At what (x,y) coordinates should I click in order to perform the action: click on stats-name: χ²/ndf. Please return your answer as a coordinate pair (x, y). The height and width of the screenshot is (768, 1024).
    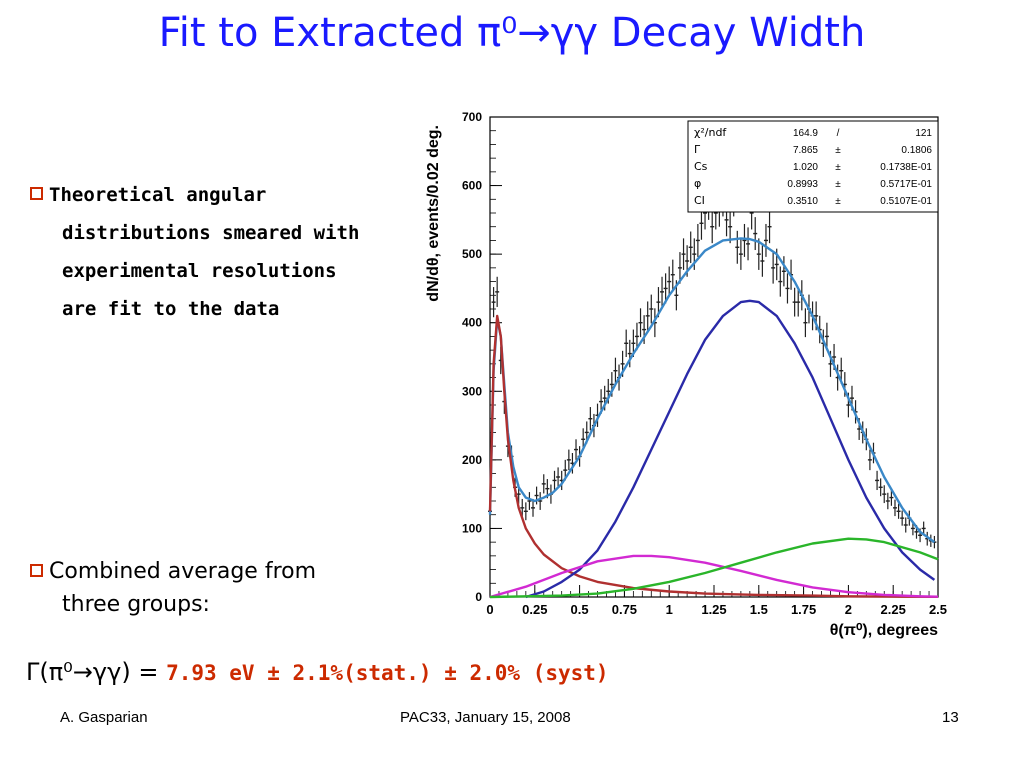
    Looking at the image, I should click on (710, 132).